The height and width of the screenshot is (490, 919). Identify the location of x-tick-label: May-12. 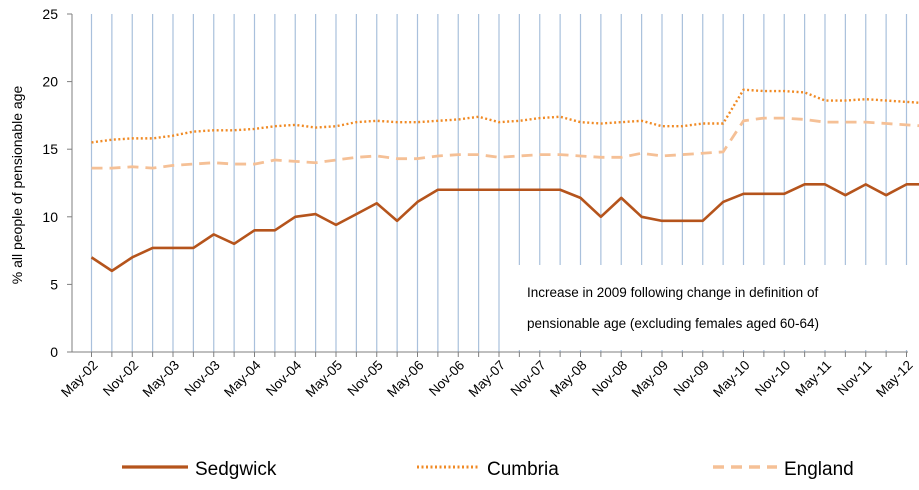
(894, 379).